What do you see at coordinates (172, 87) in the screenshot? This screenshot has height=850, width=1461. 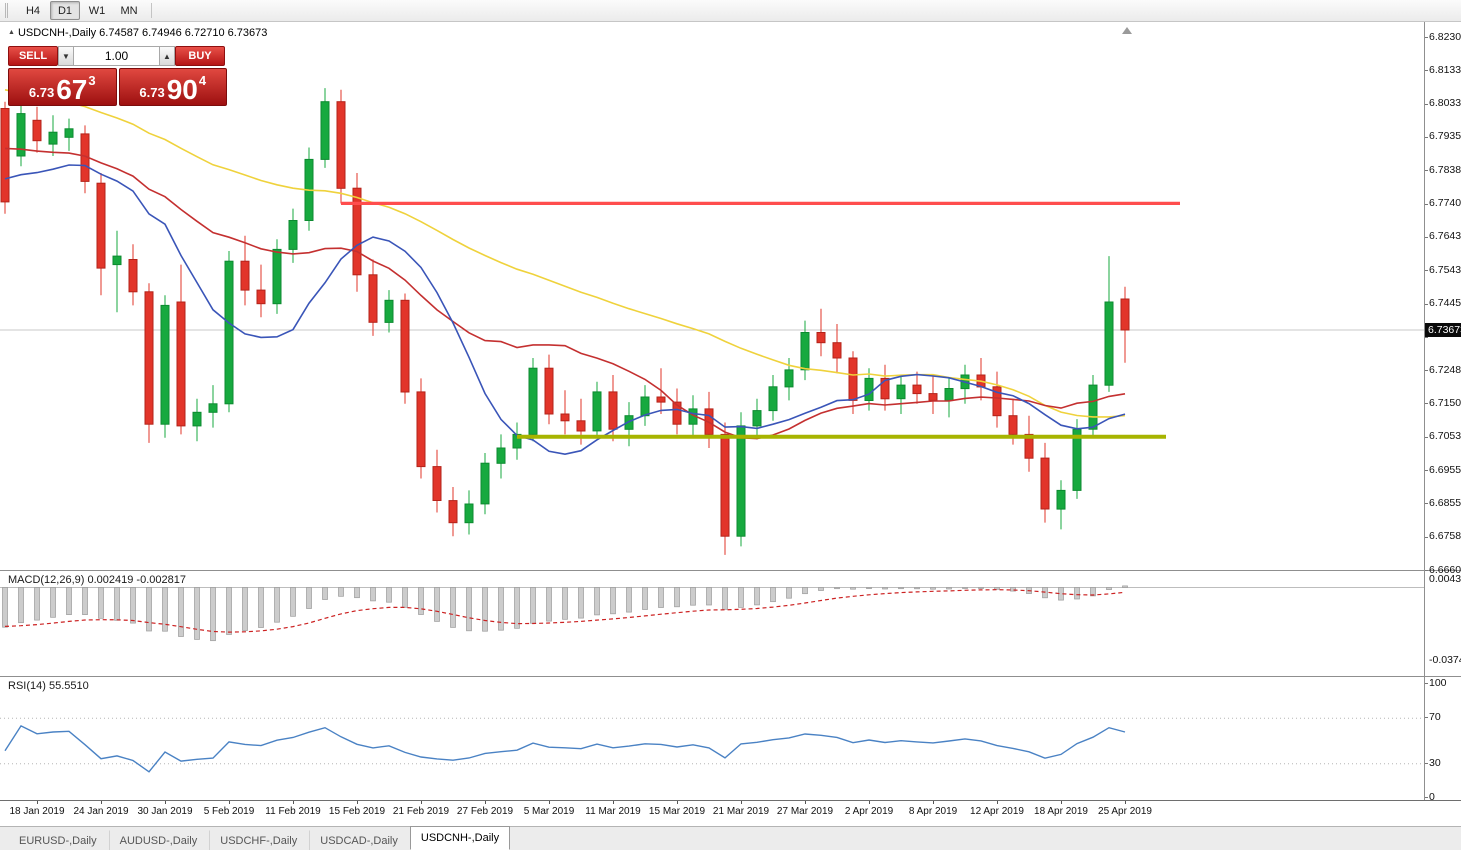 I see `buy-price-display: 6.73 90 4` at bounding box center [172, 87].